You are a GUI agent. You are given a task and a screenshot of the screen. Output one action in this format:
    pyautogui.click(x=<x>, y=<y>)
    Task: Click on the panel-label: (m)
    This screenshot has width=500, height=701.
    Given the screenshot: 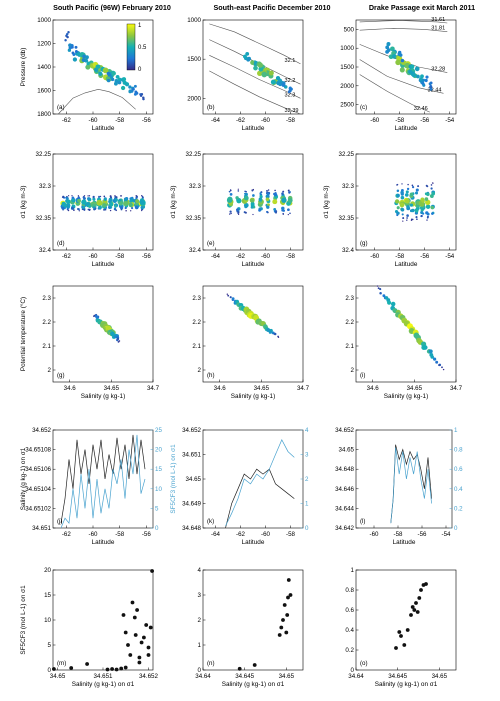 What is the action you would take?
    pyautogui.click(x=61, y=663)
    